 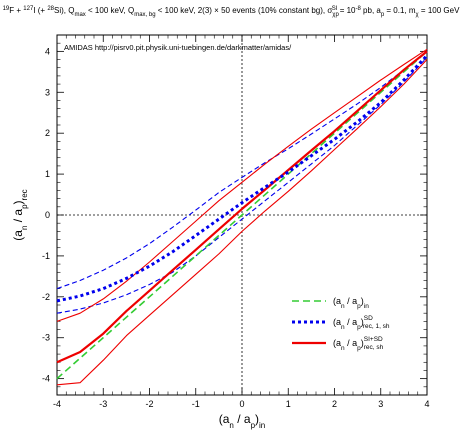 What do you see at coordinates (351, 303) in the screenshot?
I see `legend-label-input: (an / ap)in` at bounding box center [351, 303].